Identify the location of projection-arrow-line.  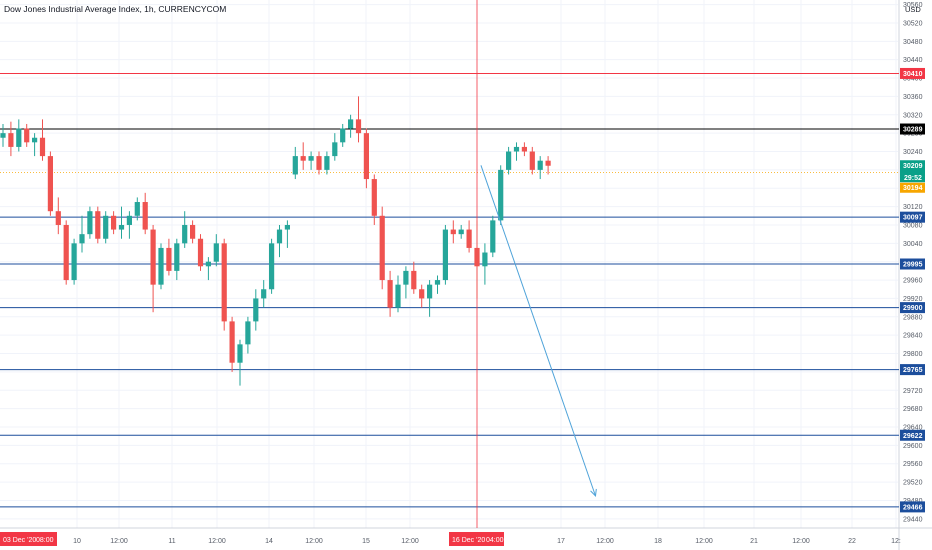
(538, 331).